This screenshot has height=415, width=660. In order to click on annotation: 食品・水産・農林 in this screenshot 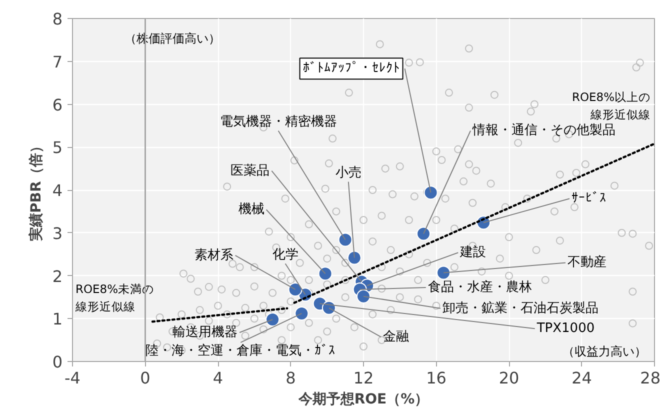, I will do `click(480, 286)`.